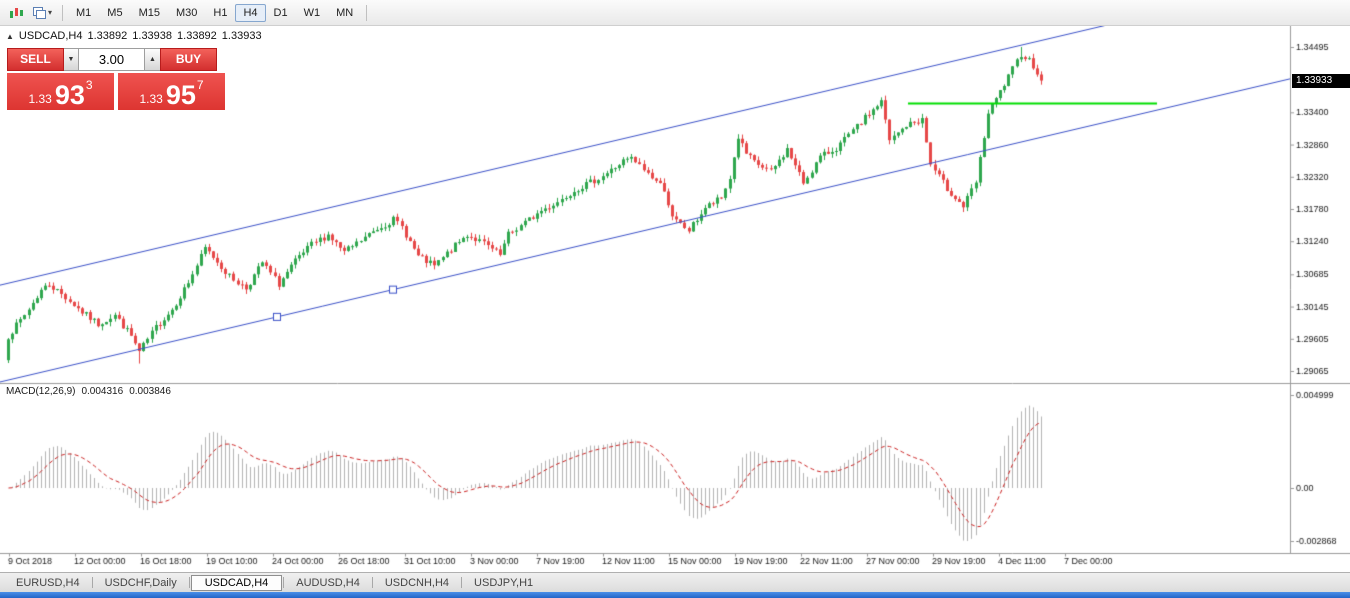 This screenshot has height=598, width=1350. I want to click on buy-price-big-digits: 95, so click(180, 95).